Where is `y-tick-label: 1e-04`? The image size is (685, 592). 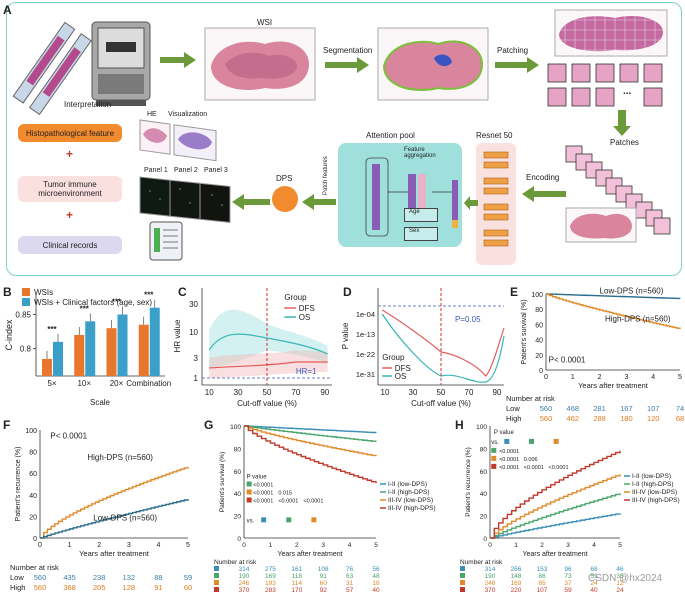
y-tick-label: 1e-04 is located at coordinates (365, 314).